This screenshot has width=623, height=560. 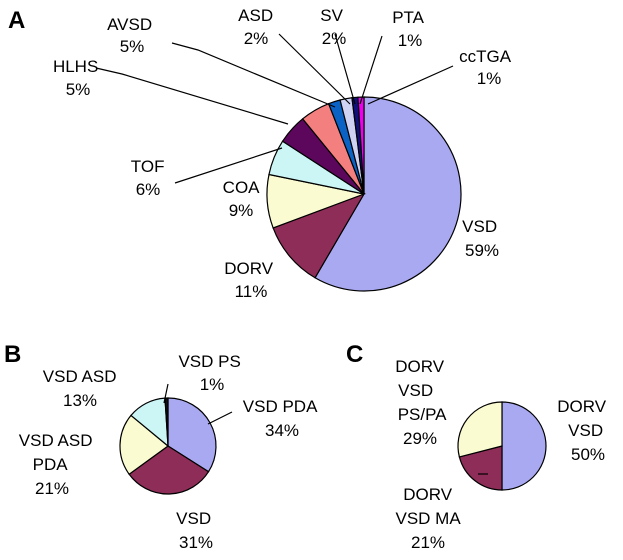 I want to click on label-c-ma-line2: VSD MA, so click(x=429, y=518).